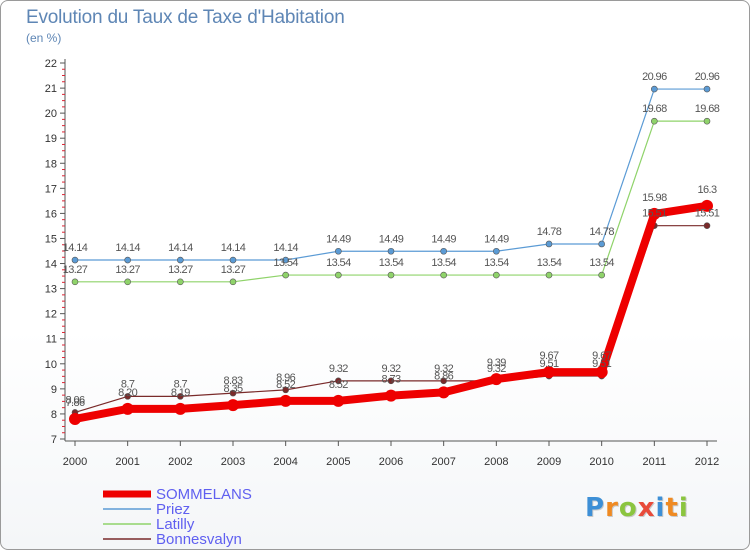 This screenshot has width=750, height=550. I want to click on chart-title: Evolution du Taux de Taxe d'Habitation, so click(185, 17).